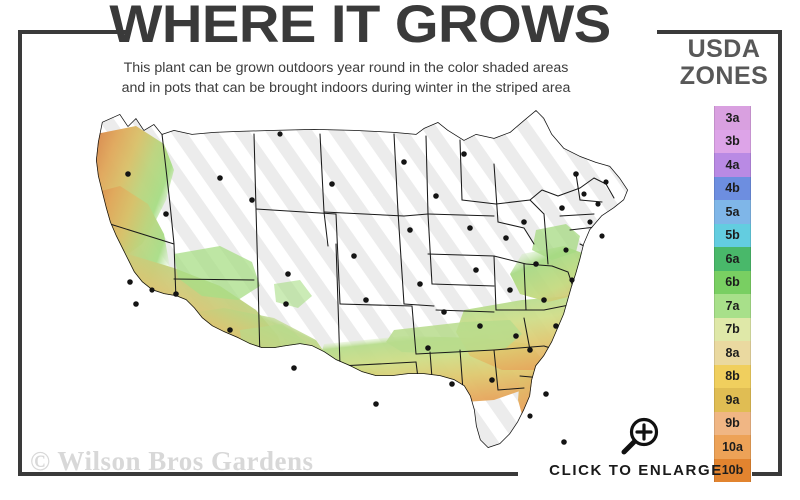 The width and height of the screenshot is (800, 500). Describe the element at coordinates (732, 259) in the screenshot. I see `legend-zone-6a: 6a` at that location.